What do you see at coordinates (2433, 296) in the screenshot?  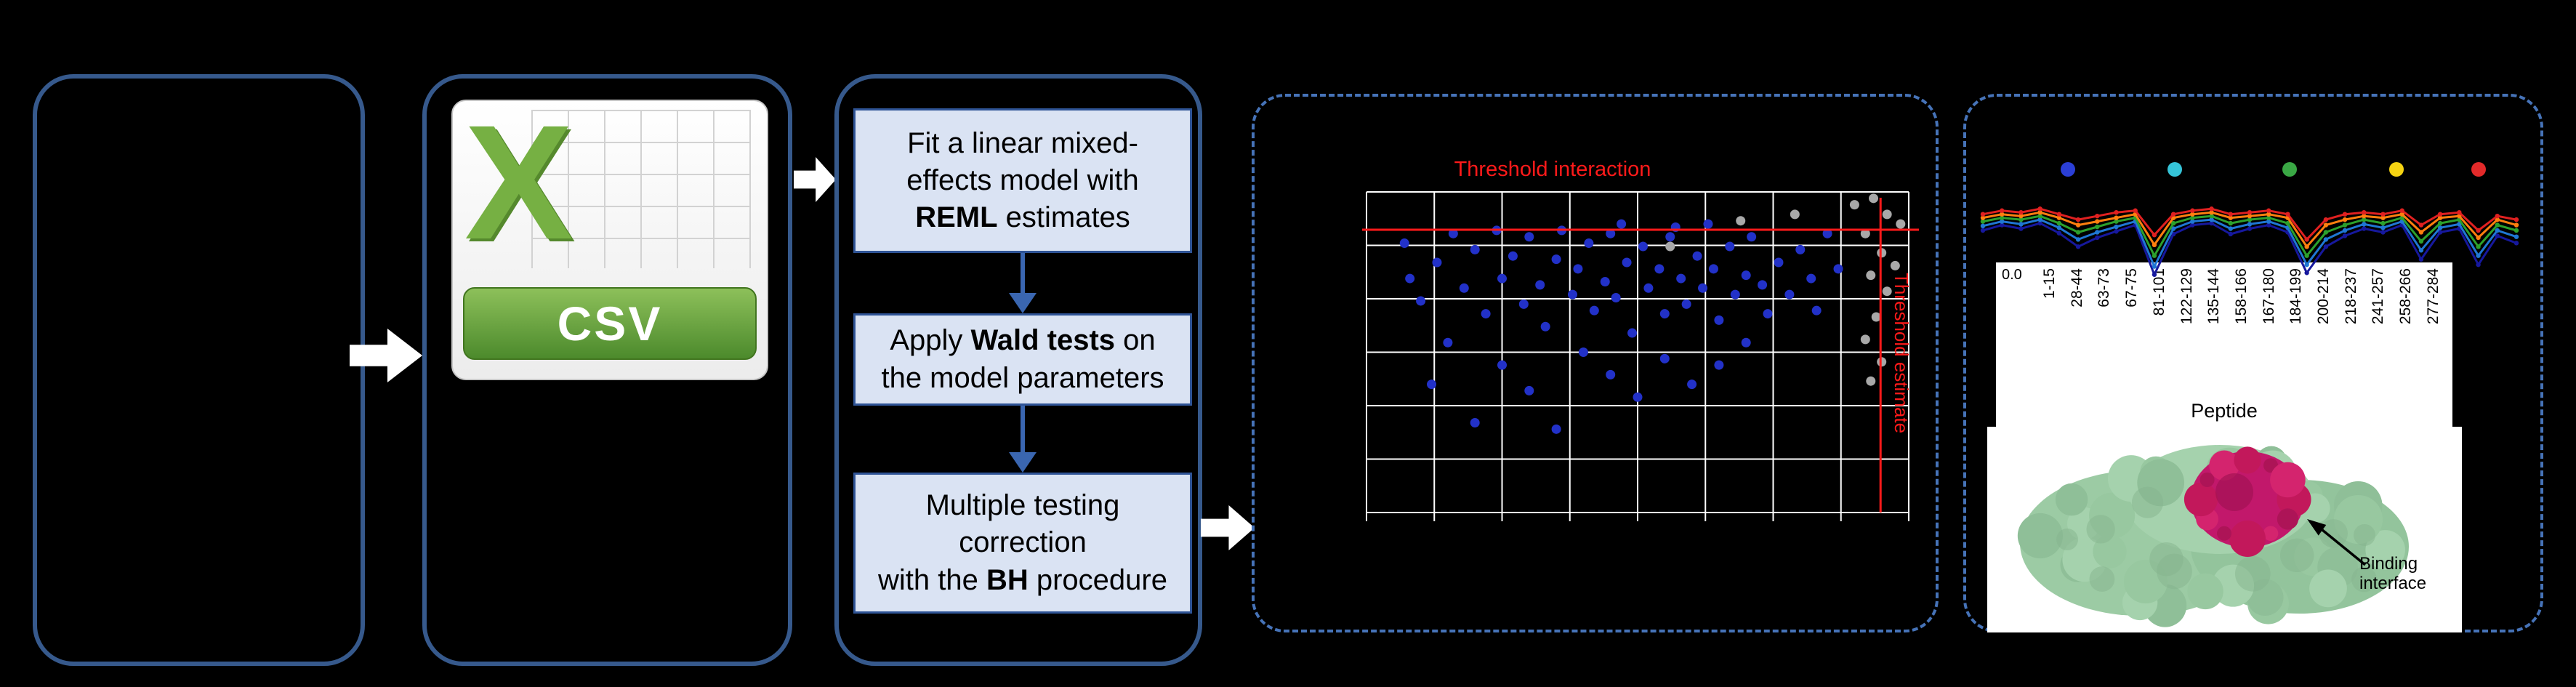 I see `peptide-tick-label: 277-284` at bounding box center [2433, 296].